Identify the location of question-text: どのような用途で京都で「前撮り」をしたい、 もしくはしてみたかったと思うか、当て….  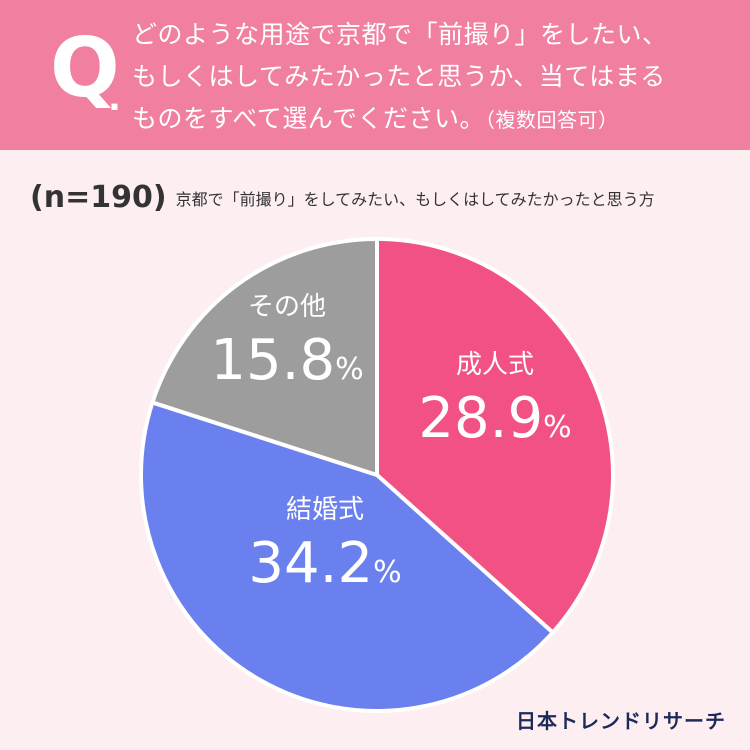
(432, 77).